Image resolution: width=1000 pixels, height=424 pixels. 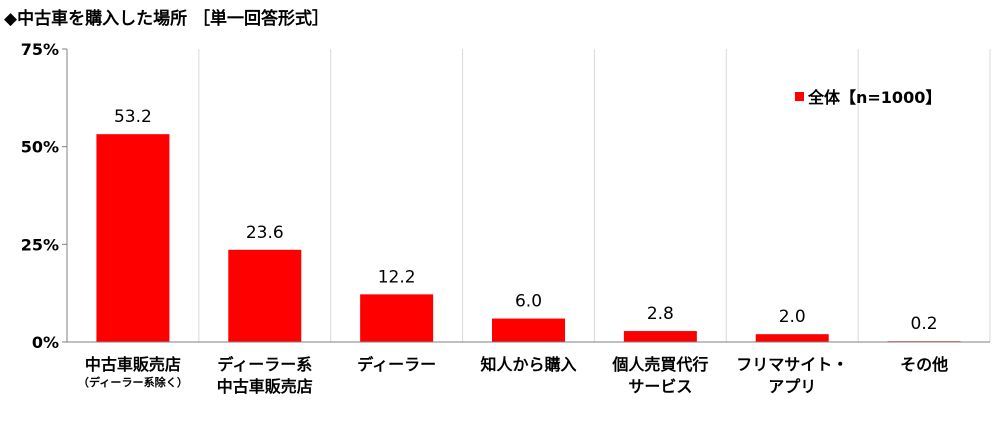 I want to click on data-label: 12.2, so click(x=397, y=277).